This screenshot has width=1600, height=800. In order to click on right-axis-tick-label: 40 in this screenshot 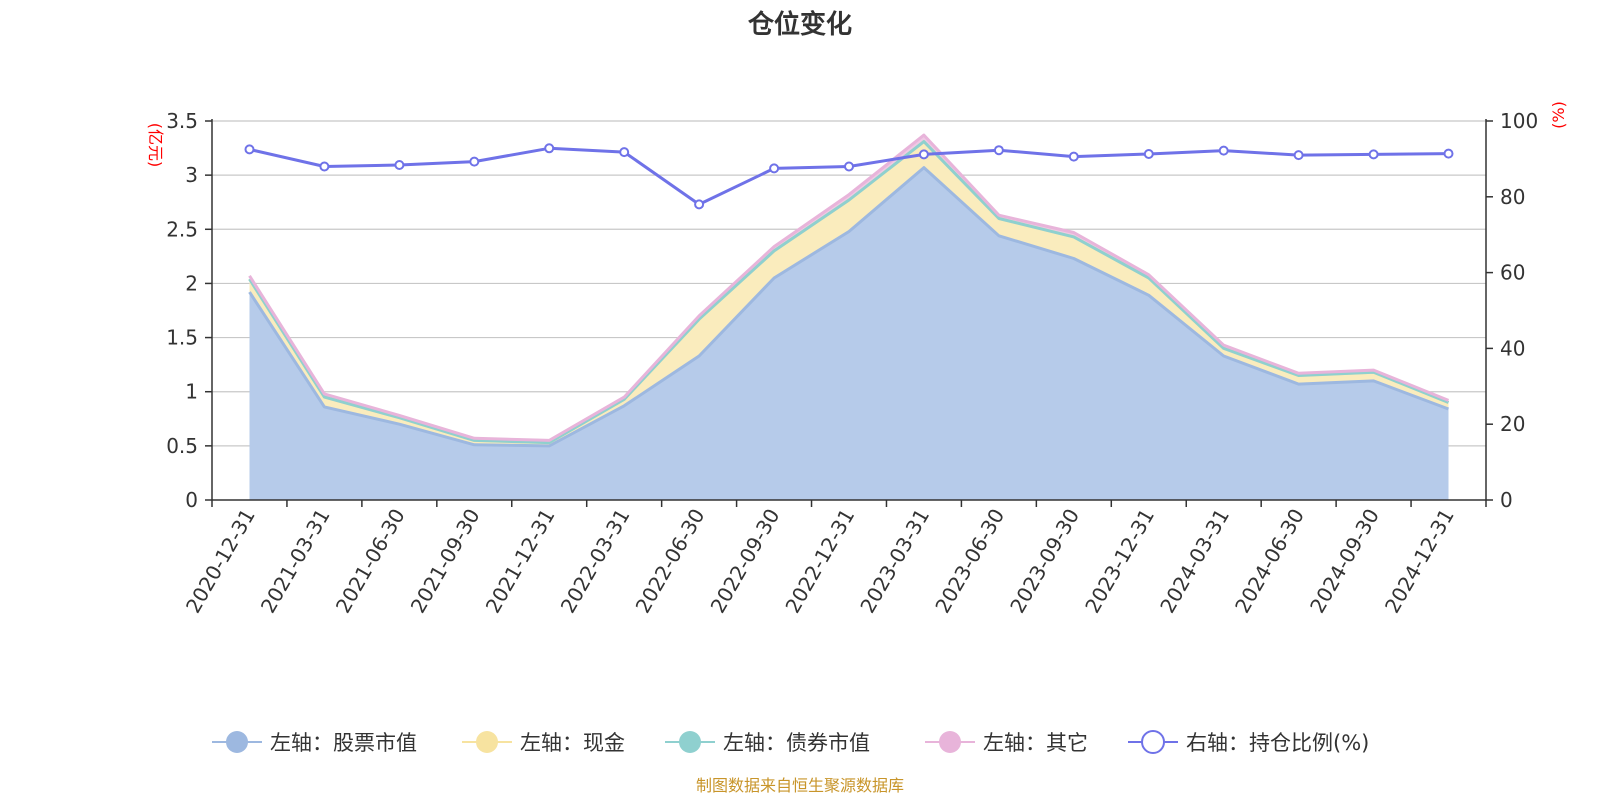, I will do `click(1512, 348)`.